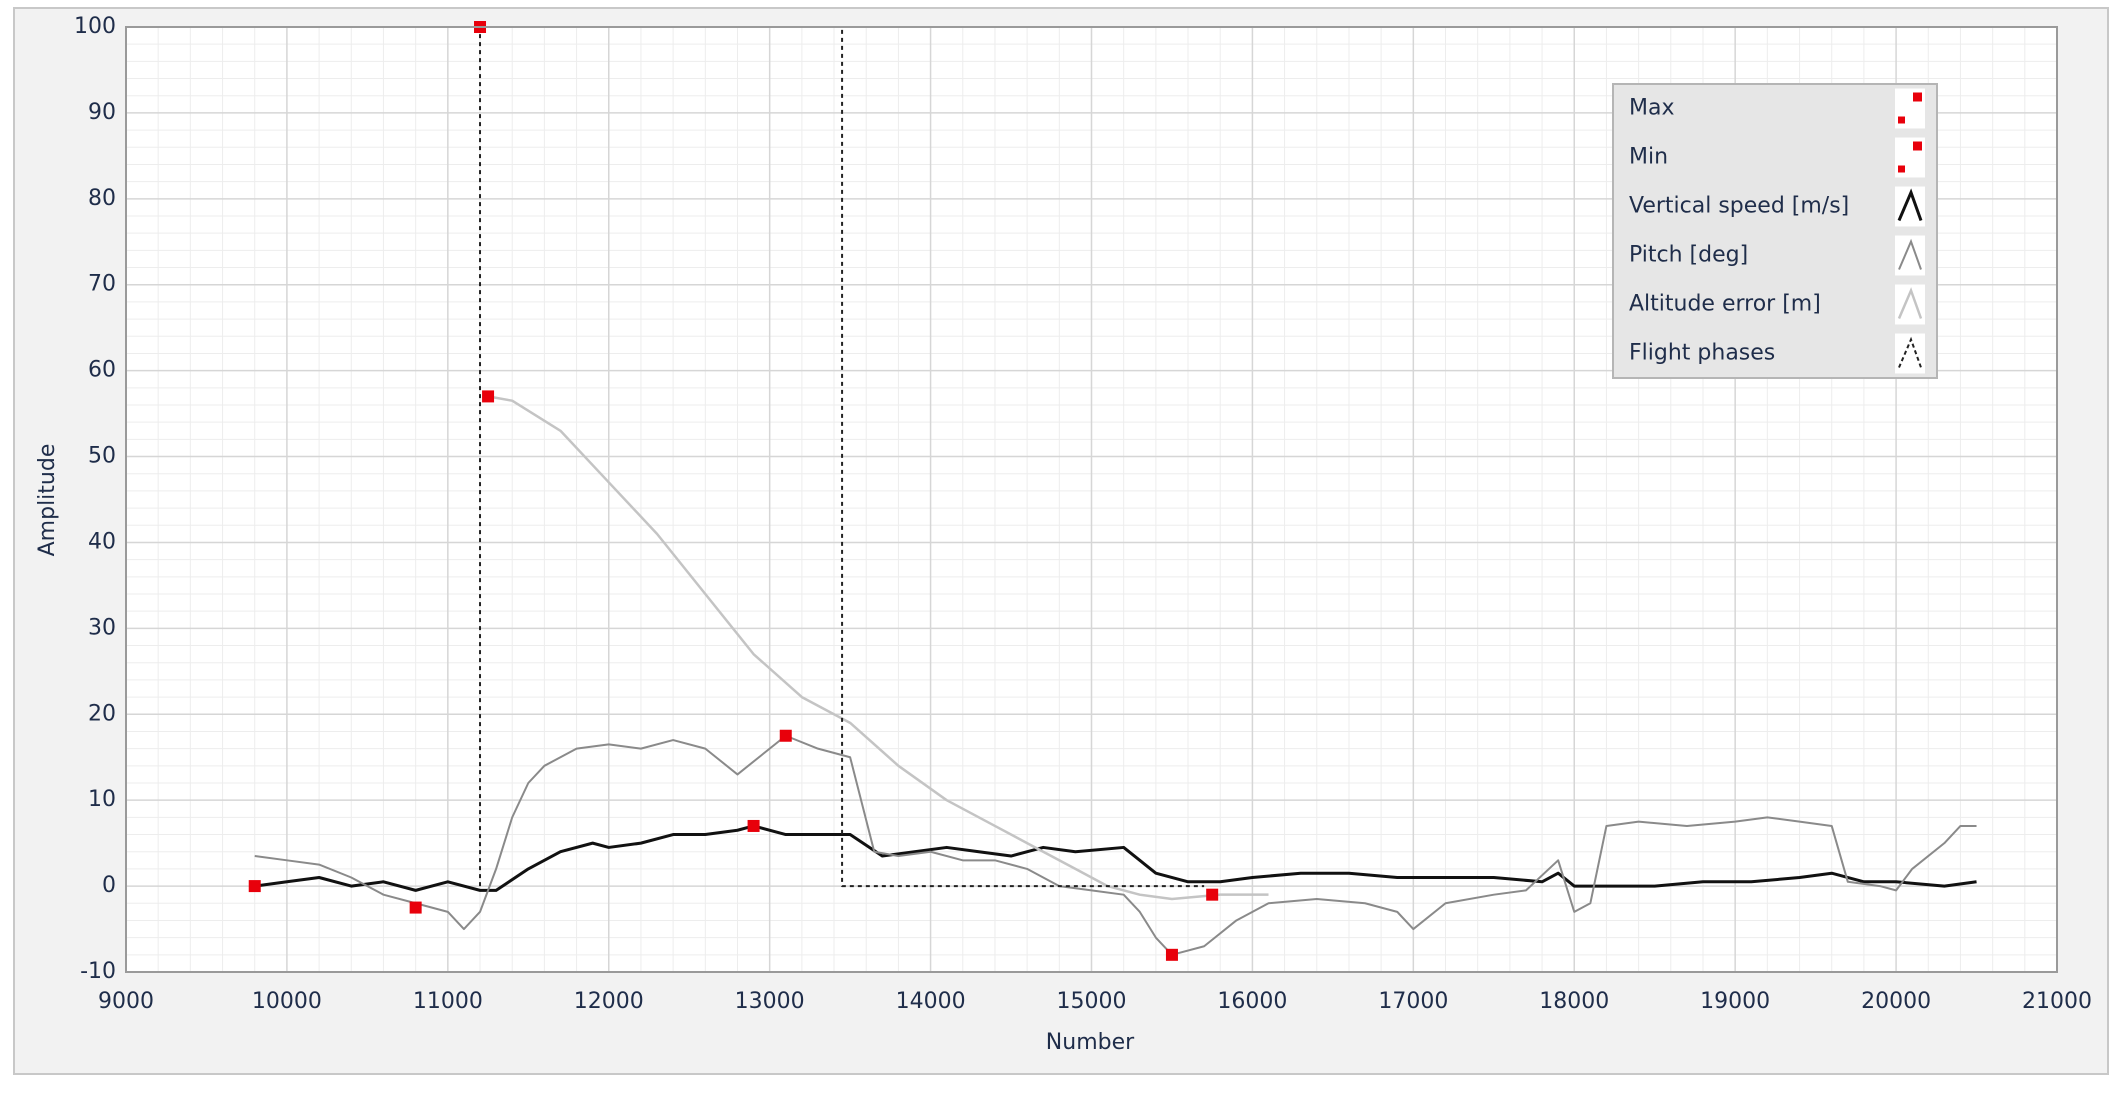 The width and height of the screenshot is (2117, 1110). Describe the element at coordinates (1651, 108) in the screenshot. I see `legend-label: Max` at that location.